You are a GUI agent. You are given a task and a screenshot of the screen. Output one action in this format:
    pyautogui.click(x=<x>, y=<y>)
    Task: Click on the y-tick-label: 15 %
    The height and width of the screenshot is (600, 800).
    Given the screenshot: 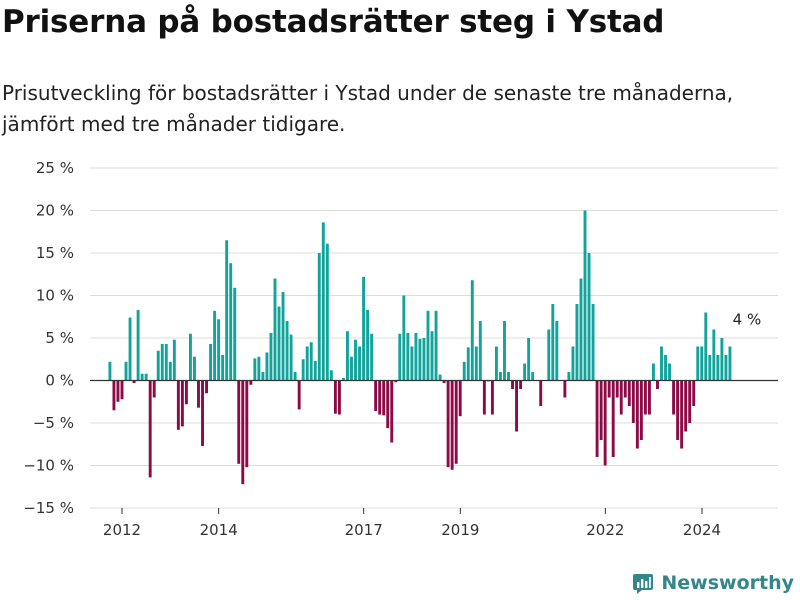 What is the action you would take?
    pyautogui.click(x=55, y=253)
    